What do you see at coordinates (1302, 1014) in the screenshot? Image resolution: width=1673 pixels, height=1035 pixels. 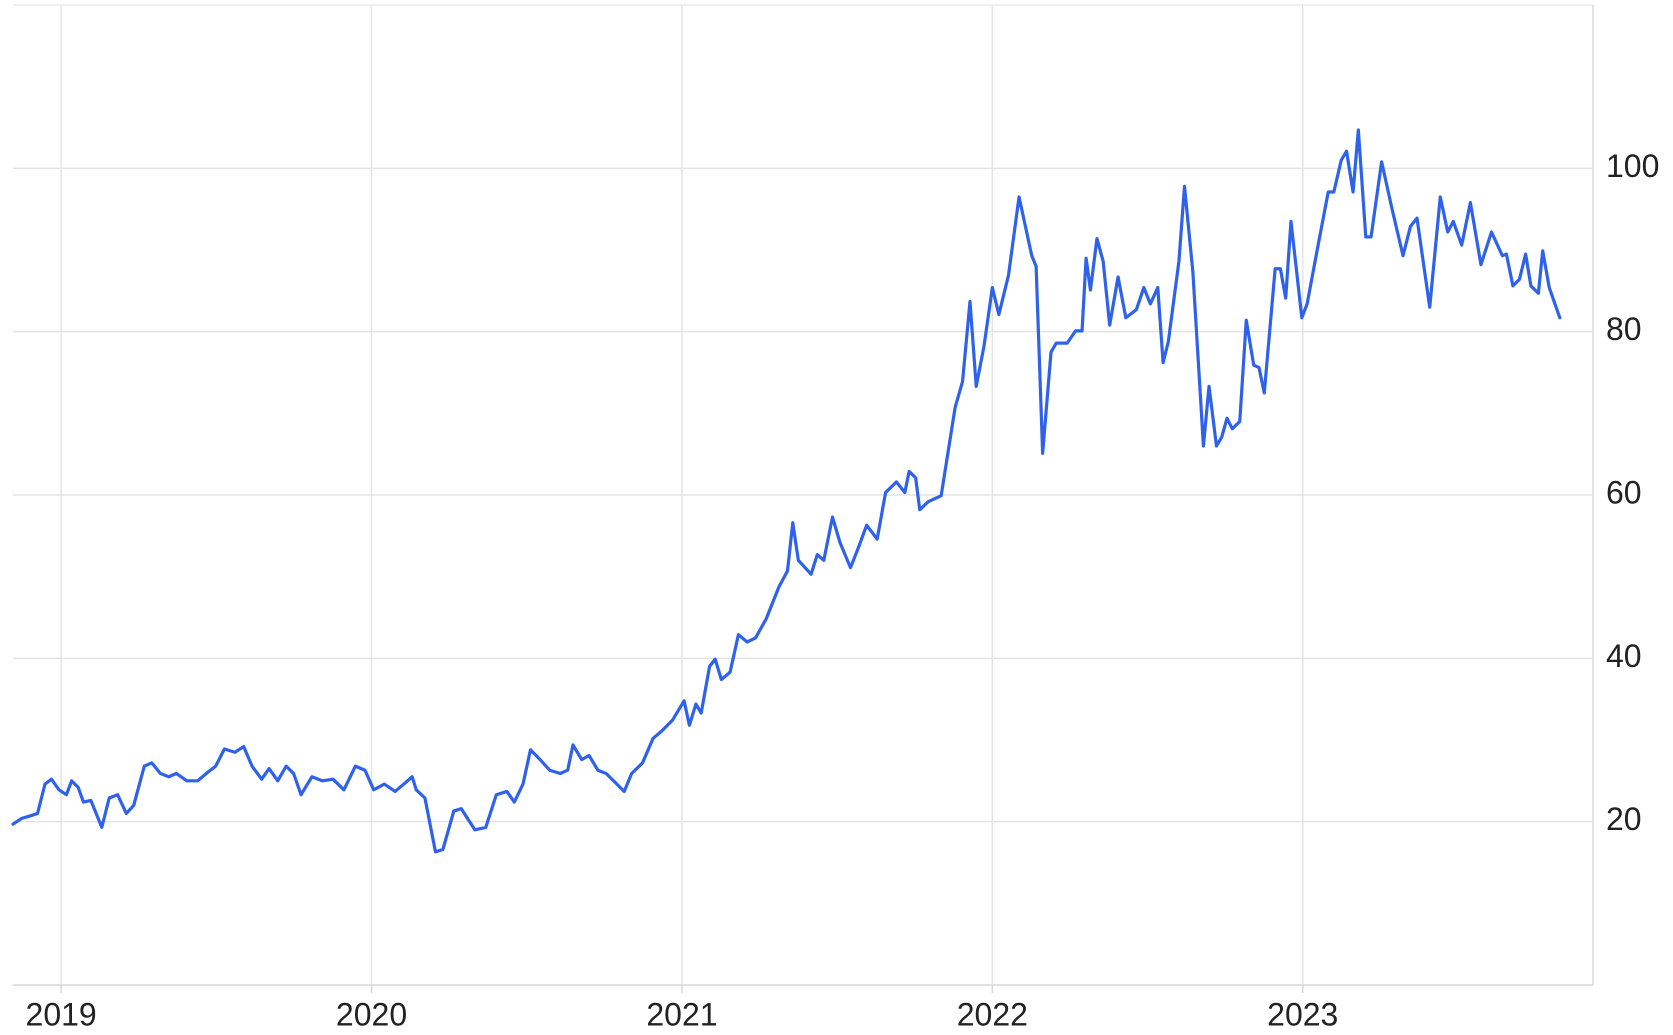 I see `x-tick-label: 2023` at bounding box center [1302, 1014].